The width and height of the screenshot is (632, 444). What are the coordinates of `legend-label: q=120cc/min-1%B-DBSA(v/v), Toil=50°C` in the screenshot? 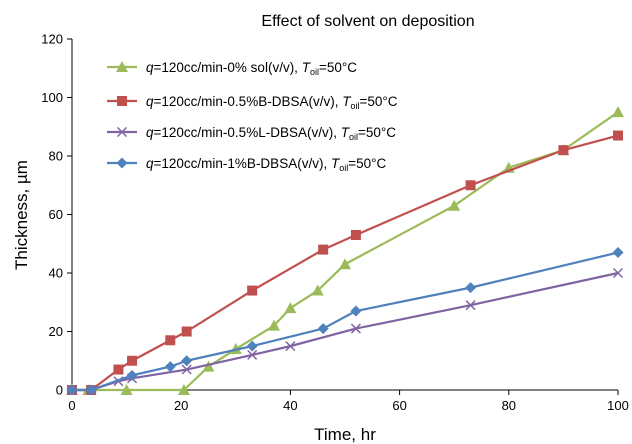 It's located at (266, 164).